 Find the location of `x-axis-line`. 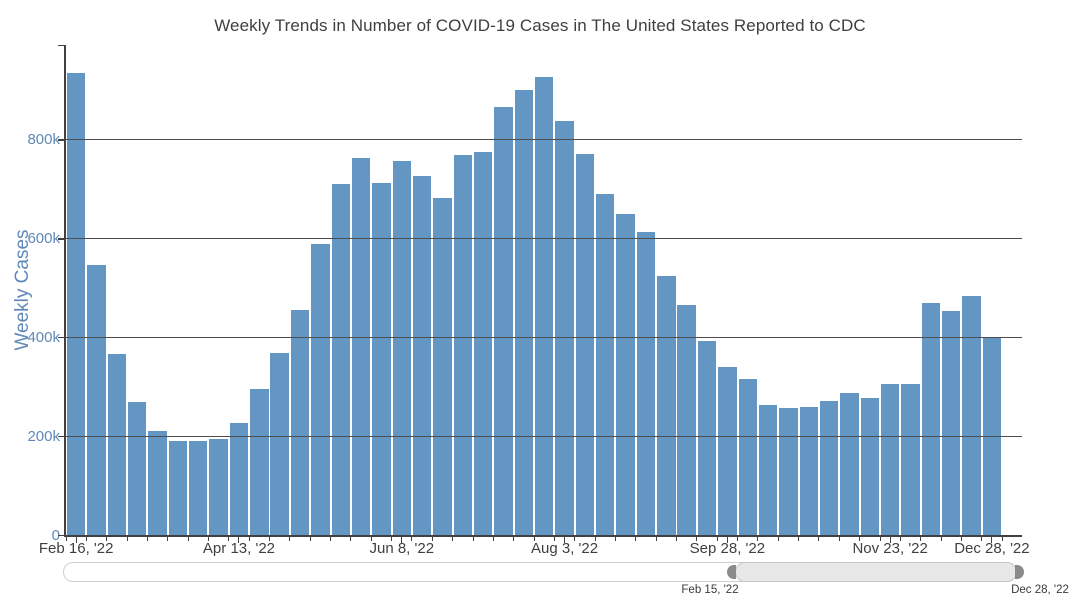

x-axis-line is located at coordinates (543, 536).